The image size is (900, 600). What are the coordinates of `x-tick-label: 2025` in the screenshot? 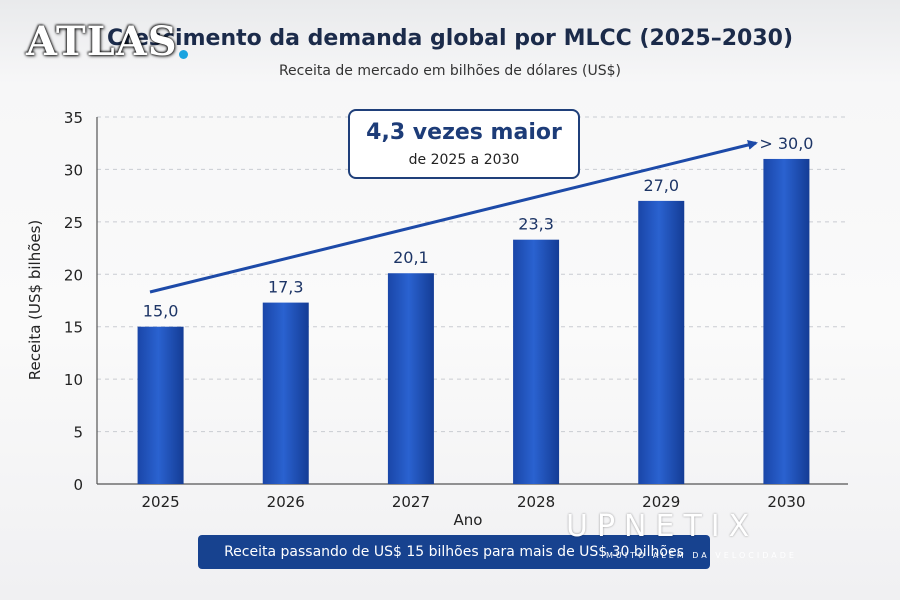 It's located at (160, 502).